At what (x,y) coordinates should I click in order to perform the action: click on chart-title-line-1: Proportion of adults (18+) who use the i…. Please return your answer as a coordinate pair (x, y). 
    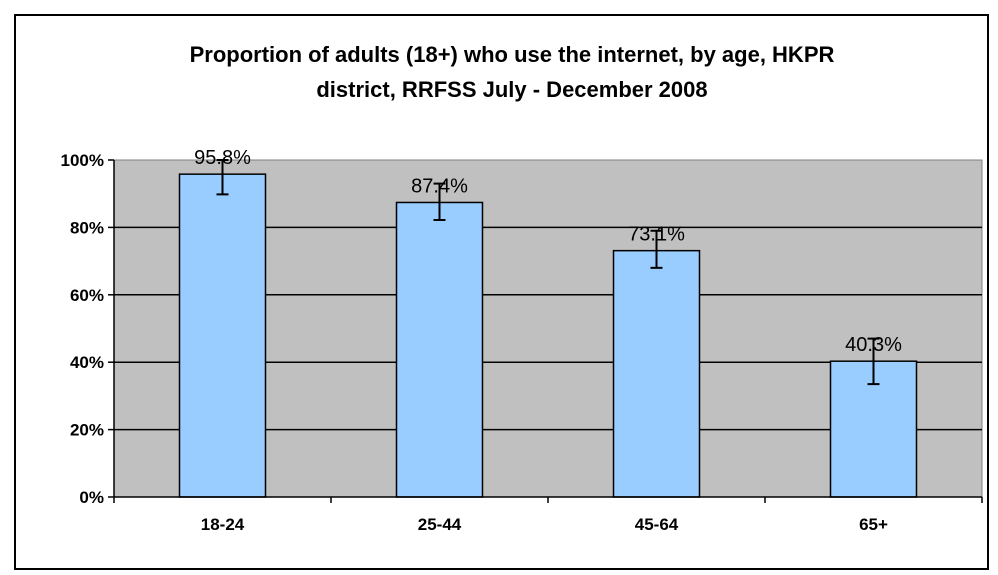
    Looking at the image, I should click on (512, 54).